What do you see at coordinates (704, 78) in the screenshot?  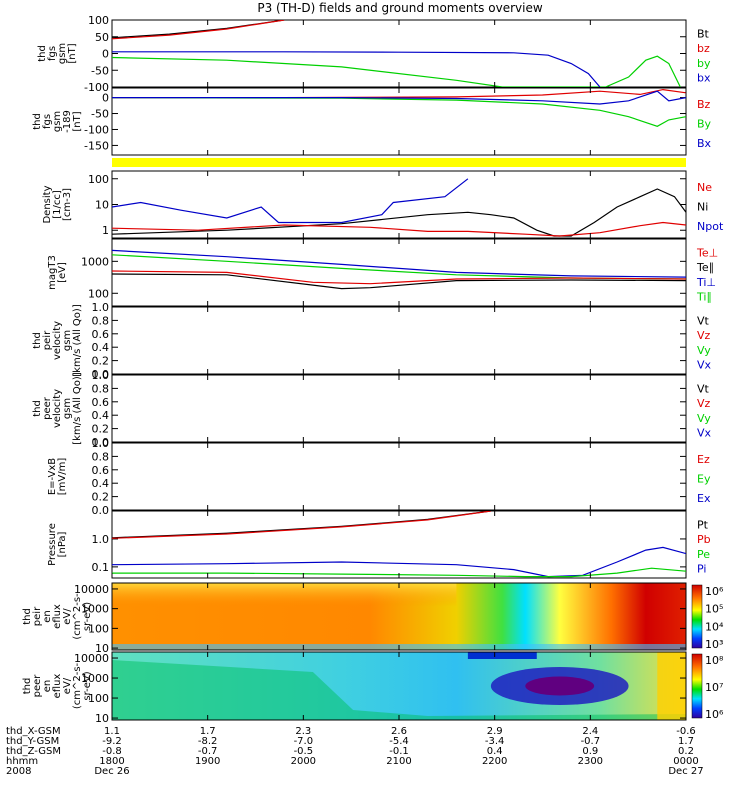 I see `legend-label: bx` at bounding box center [704, 78].